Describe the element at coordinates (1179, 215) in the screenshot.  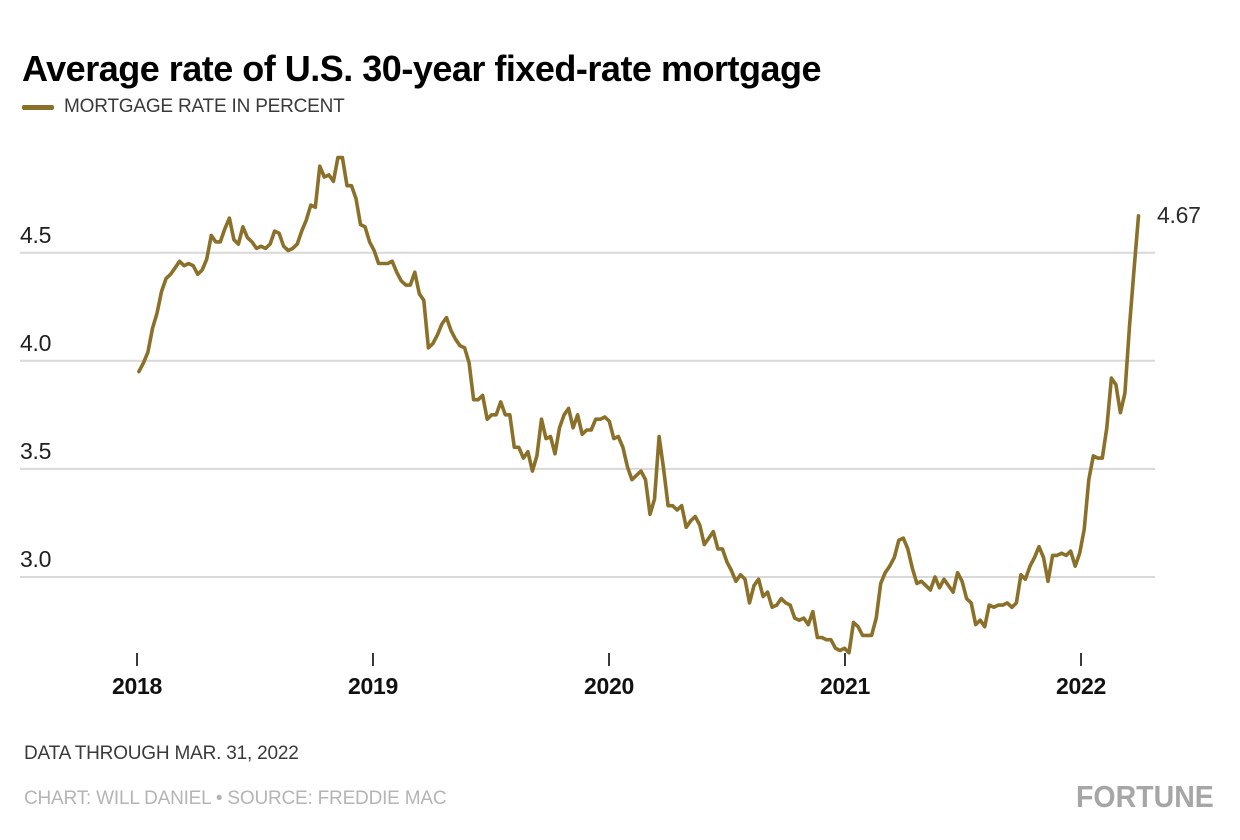
I see `end-value-annotation: 4.67` at that location.